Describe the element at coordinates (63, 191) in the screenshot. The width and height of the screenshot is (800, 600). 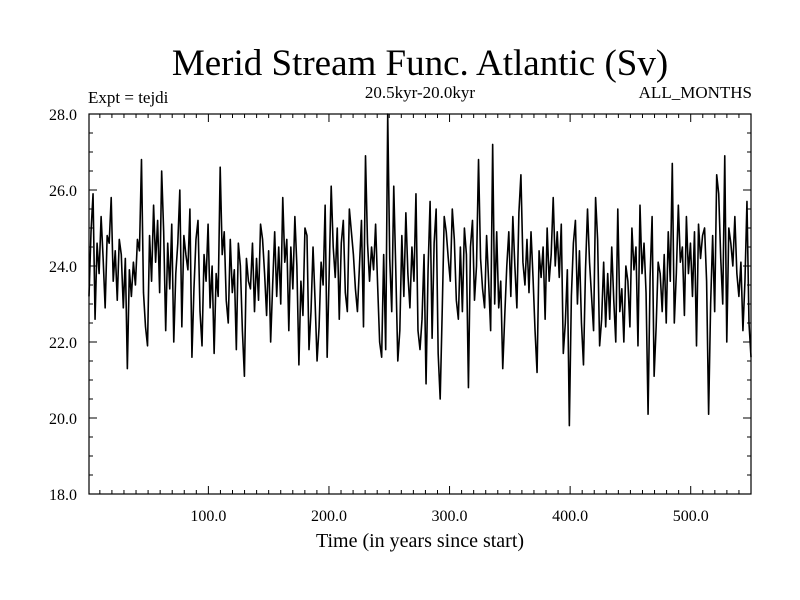
I see `y-tick-label: 26.0` at that location.